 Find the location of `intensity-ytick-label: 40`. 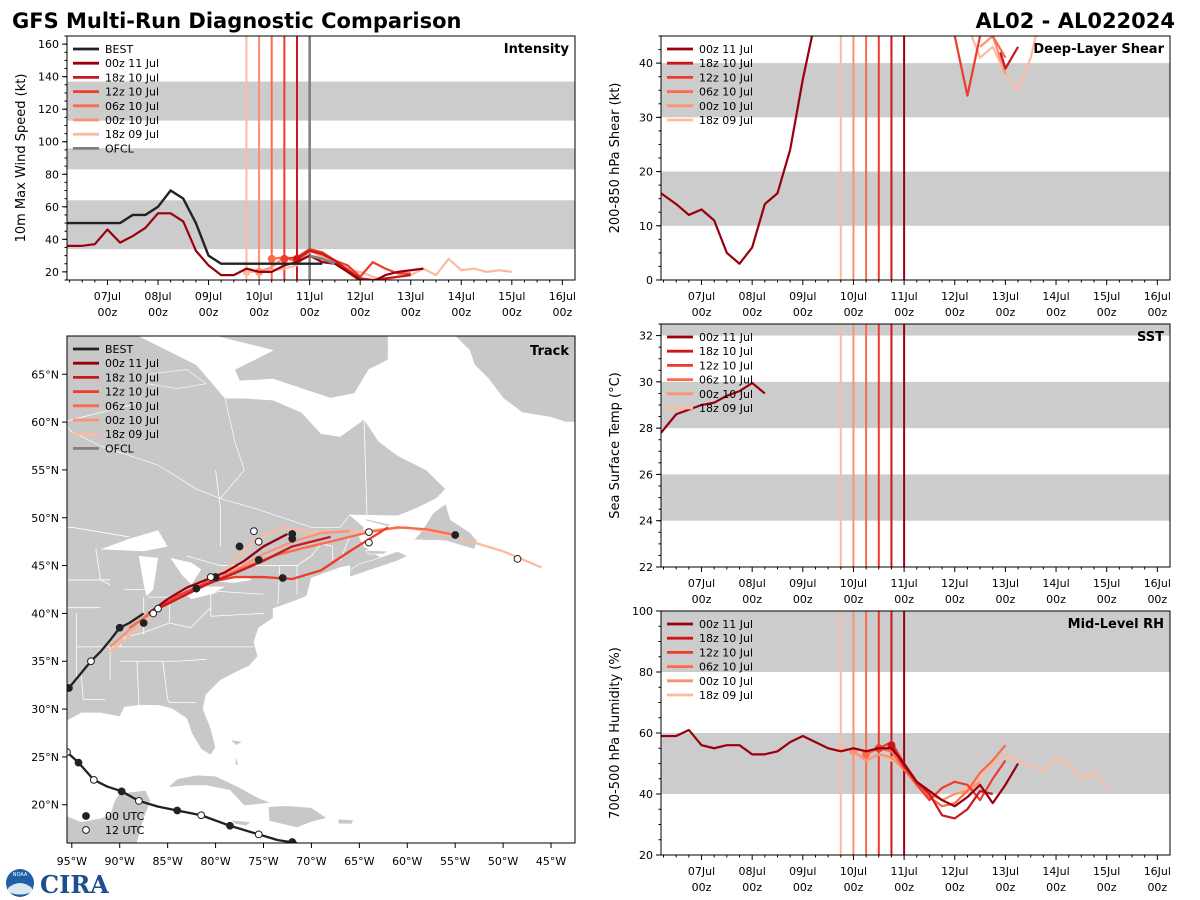

intensity-ytick-label: 40 is located at coordinates (52, 239).